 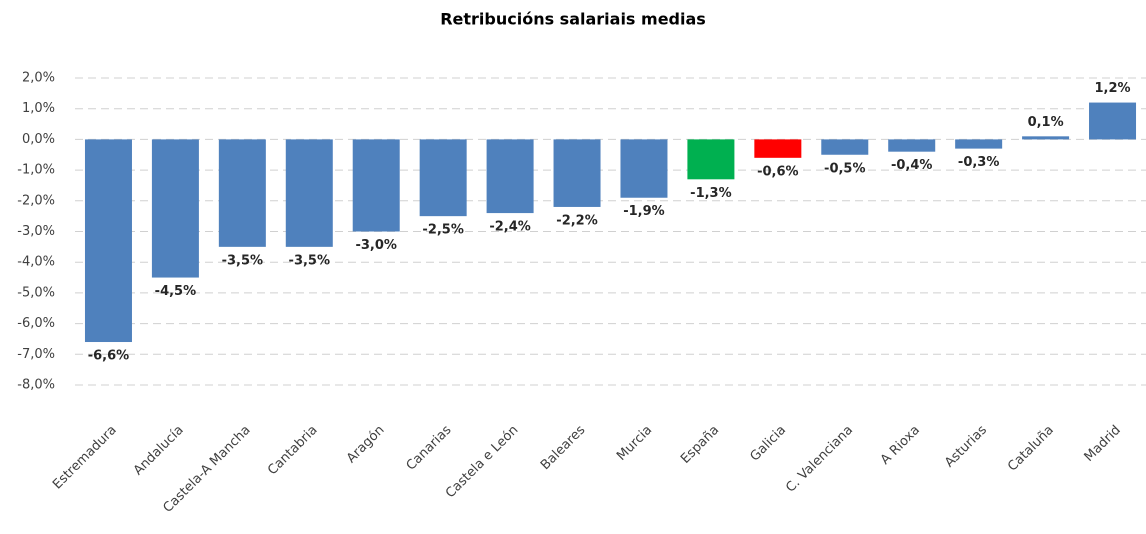 I want to click on data-label: -4,5%, so click(x=175, y=291).